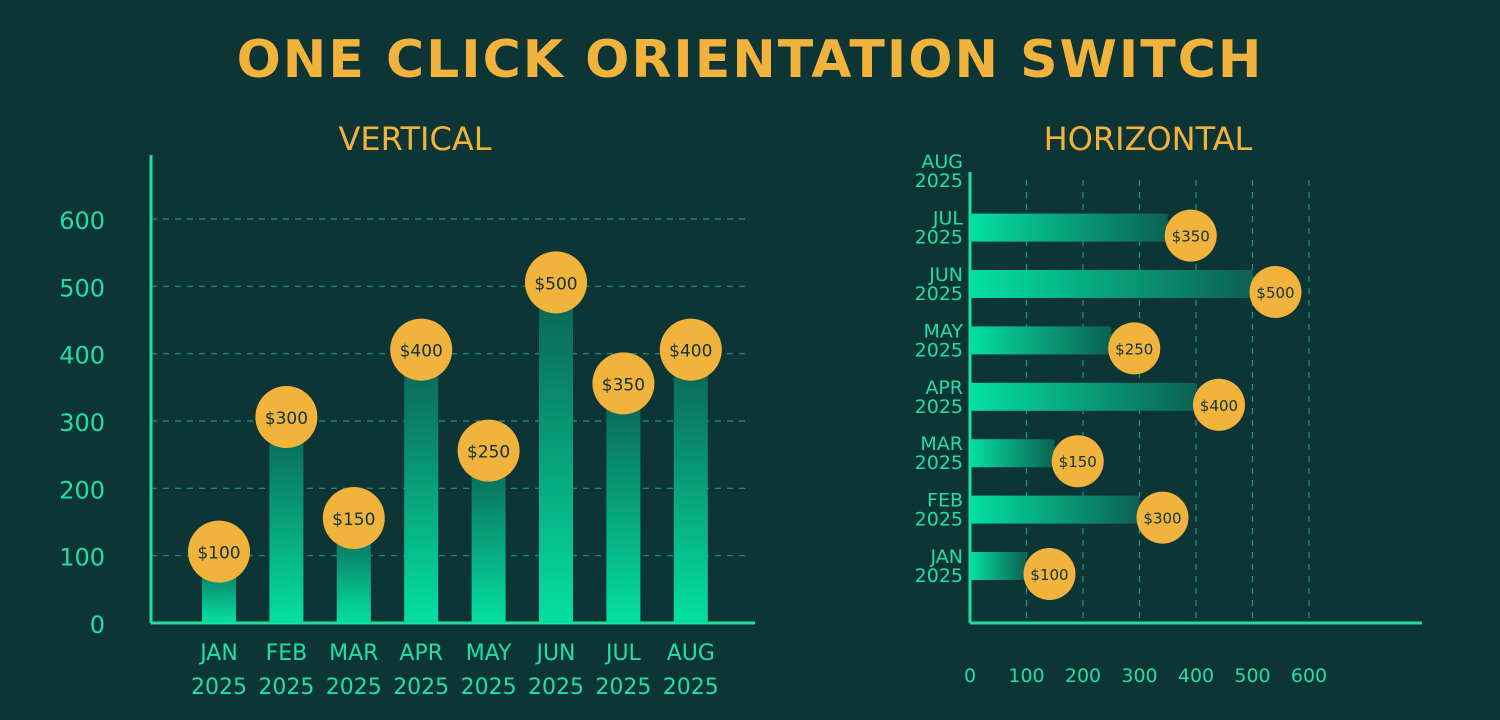  Describe the element at coordinates (1196, 676) in the screenshot. I see `x-tick-label: 400` at that location.